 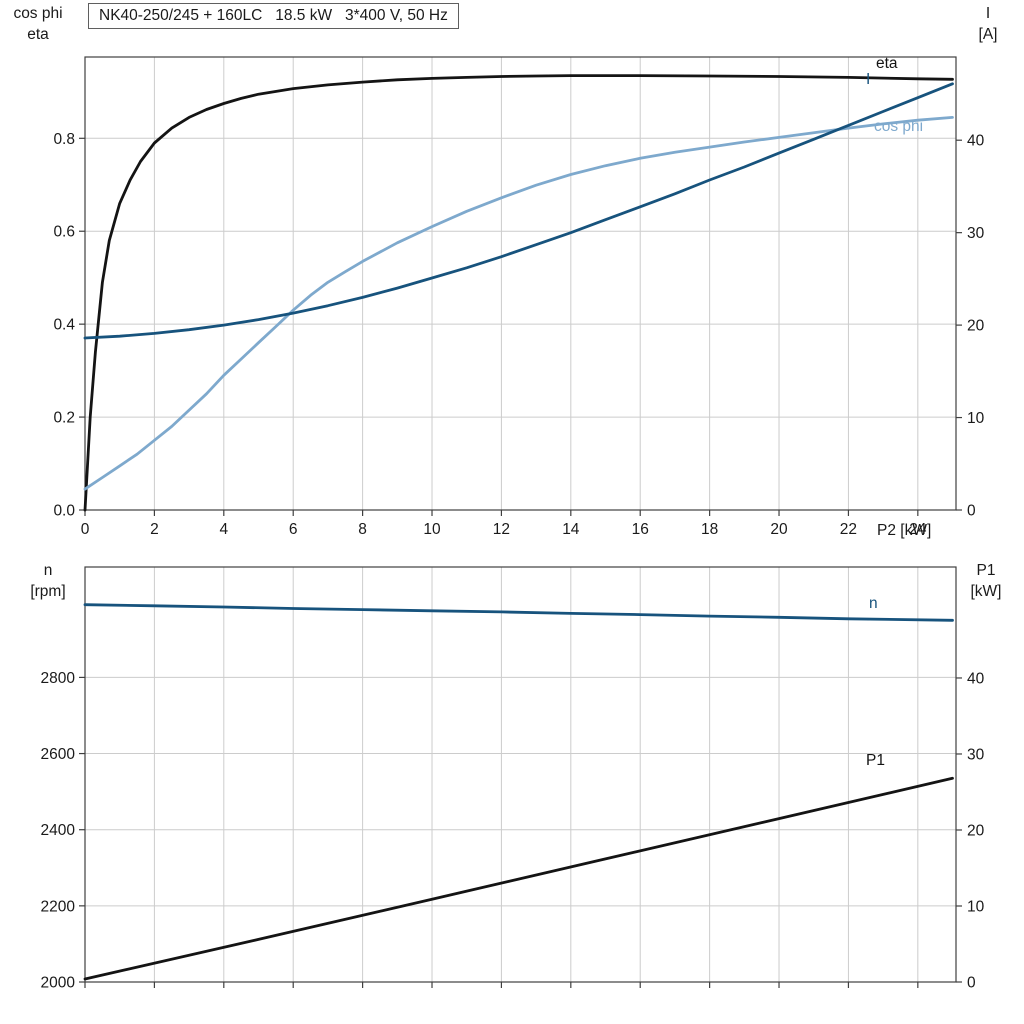 What do you see at coordinates (848, 529) in the screenshot?
I see `x-tick-label: 22` at bounding box center [848, 529].